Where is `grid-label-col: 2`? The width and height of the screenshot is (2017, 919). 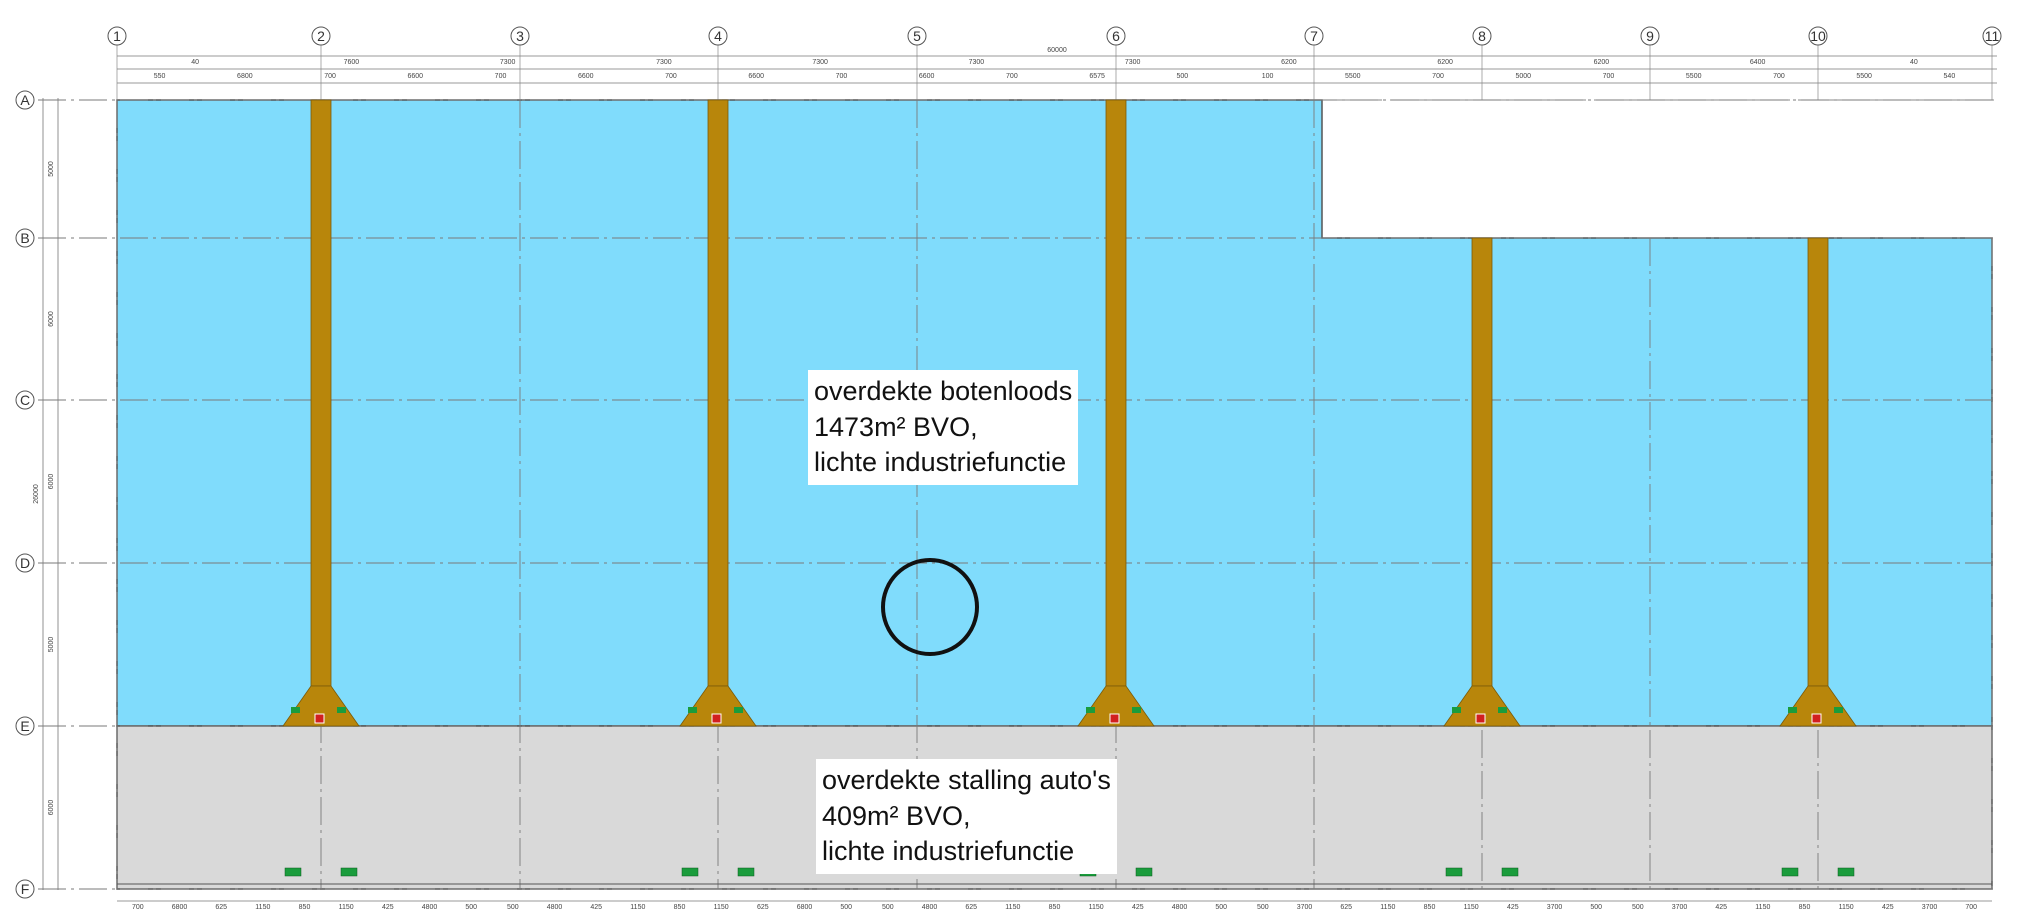 grid-label-col: 2 is located at coordinates (321, 36).